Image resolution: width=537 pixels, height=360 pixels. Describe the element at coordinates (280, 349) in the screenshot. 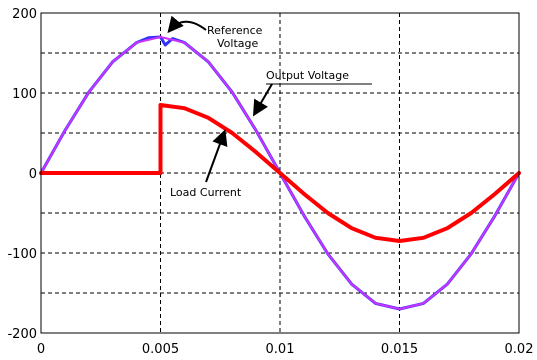

I see `x-tick-label: 0.01` at that location.